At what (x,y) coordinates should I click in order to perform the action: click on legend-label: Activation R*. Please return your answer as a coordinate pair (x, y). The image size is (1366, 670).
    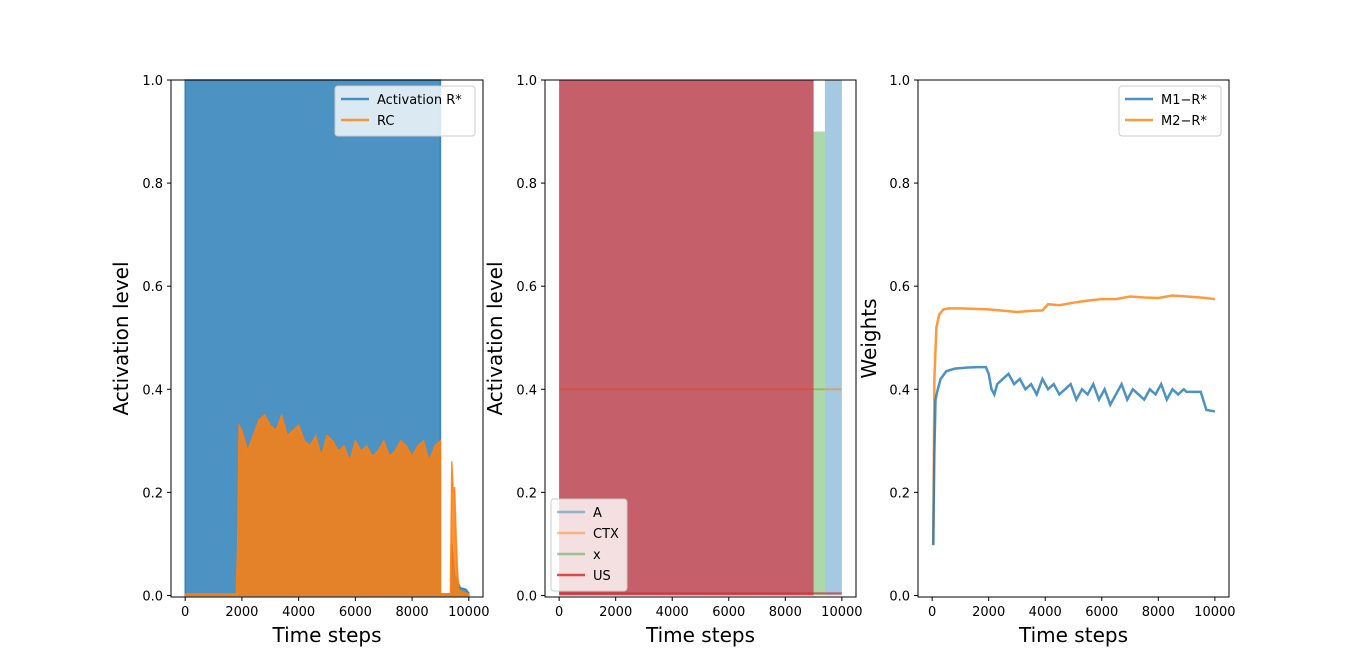
    Looking at the image, I should click on (419, 100).